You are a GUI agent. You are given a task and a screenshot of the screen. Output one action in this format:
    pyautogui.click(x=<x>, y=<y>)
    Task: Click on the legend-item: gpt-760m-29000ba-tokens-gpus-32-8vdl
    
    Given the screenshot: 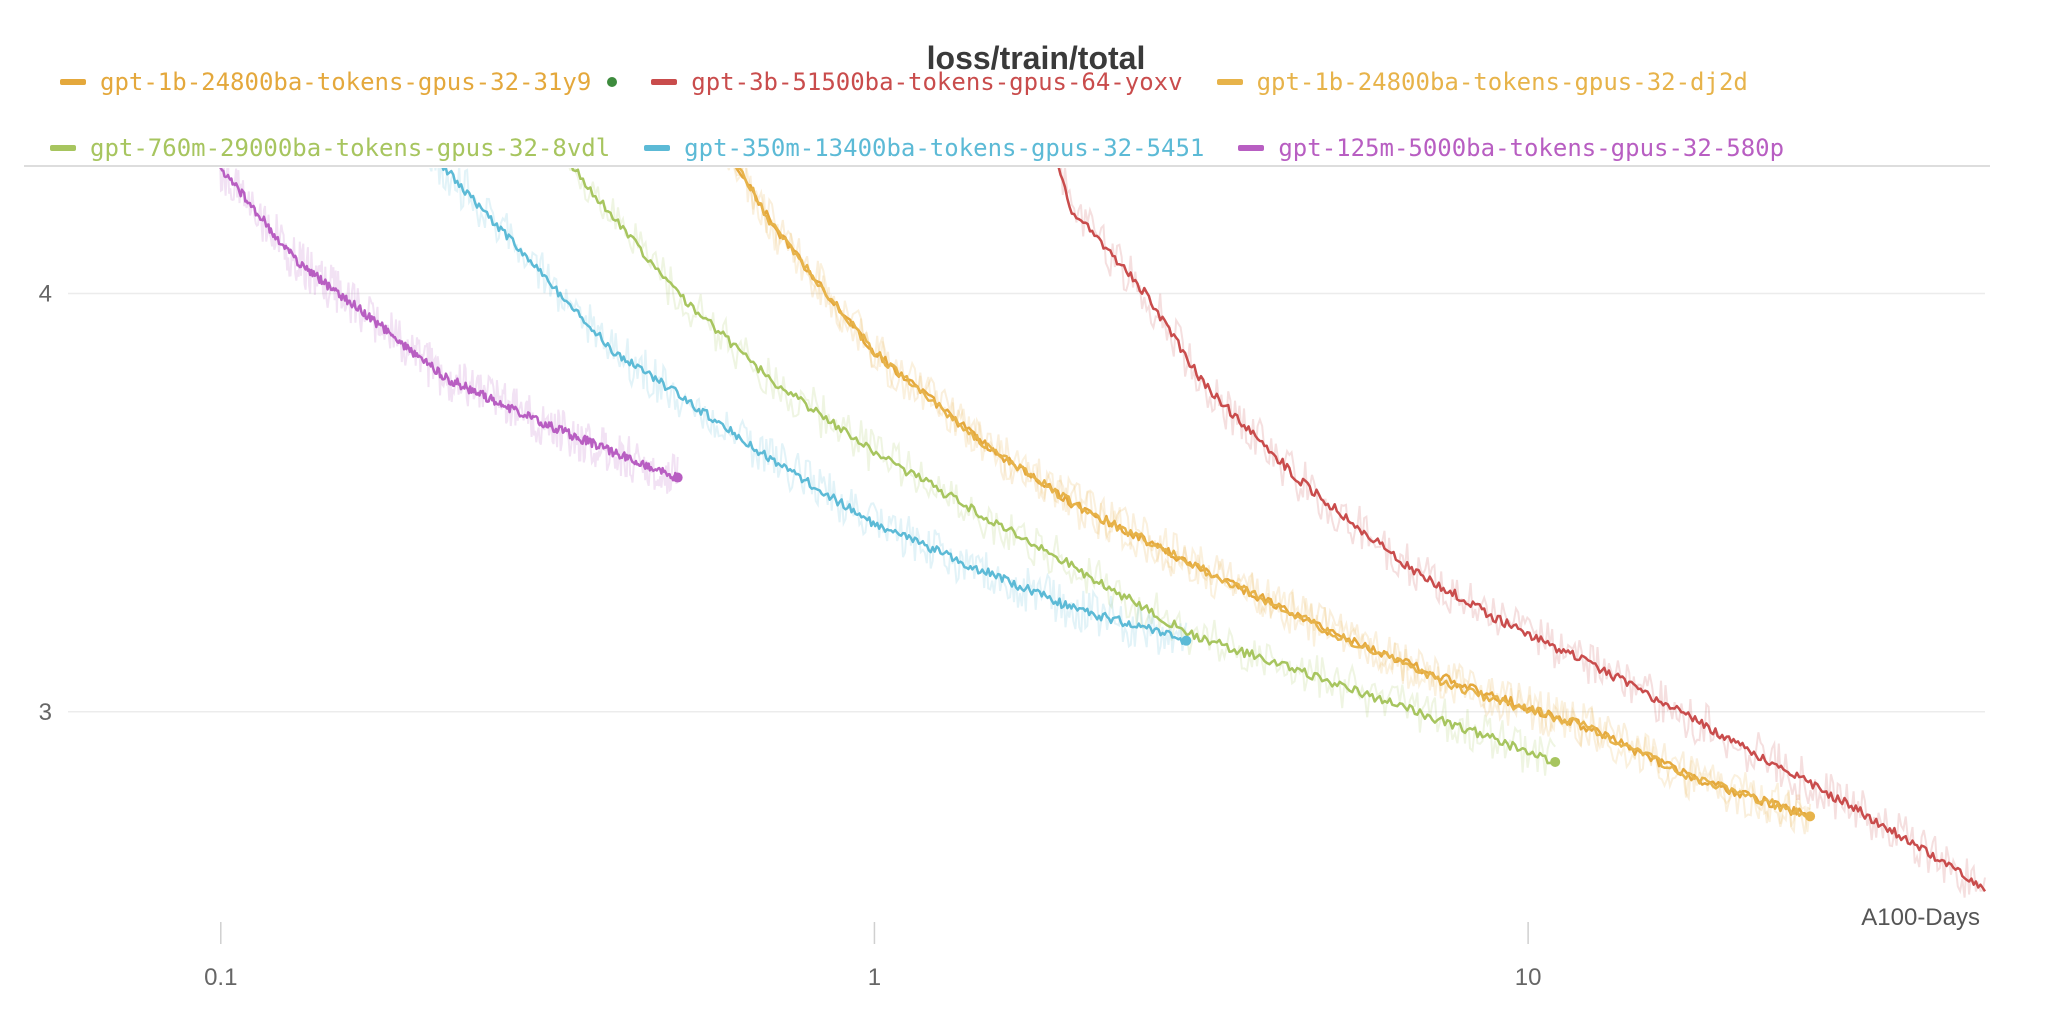 What is the action you would take?
    pyautogui.click(x=330, y=148)
    